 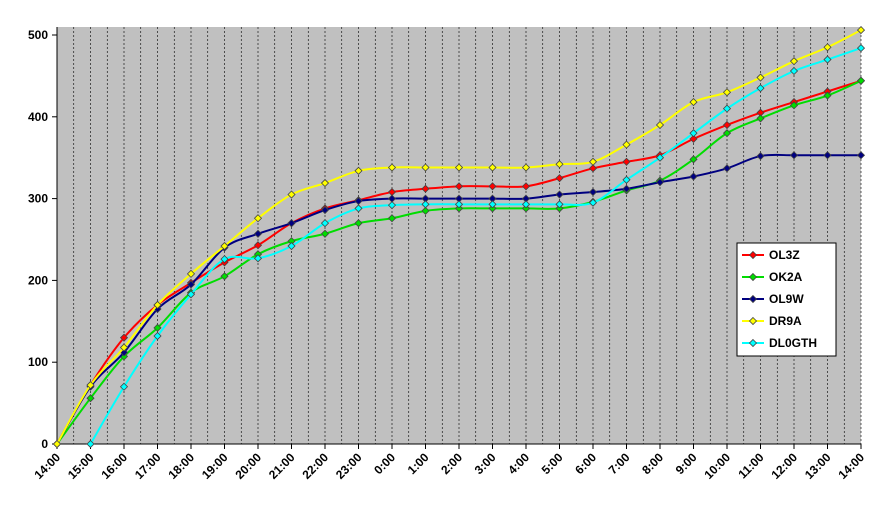 What do you see at coordinates (518, 463) in the screenshot?
I see `x-tick-label: 4:00` at bounding box center [518, 463].